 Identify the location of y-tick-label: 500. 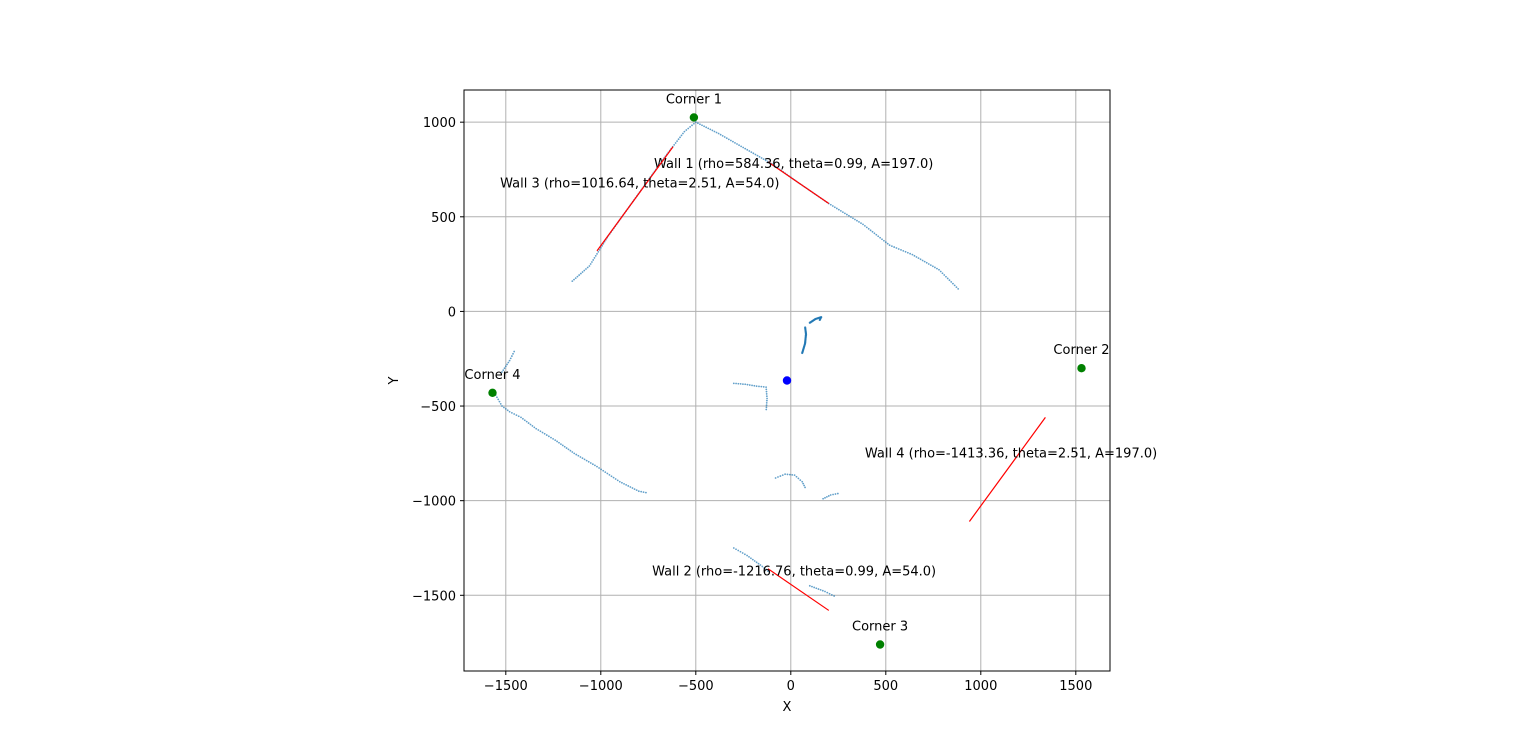
(443, 218).